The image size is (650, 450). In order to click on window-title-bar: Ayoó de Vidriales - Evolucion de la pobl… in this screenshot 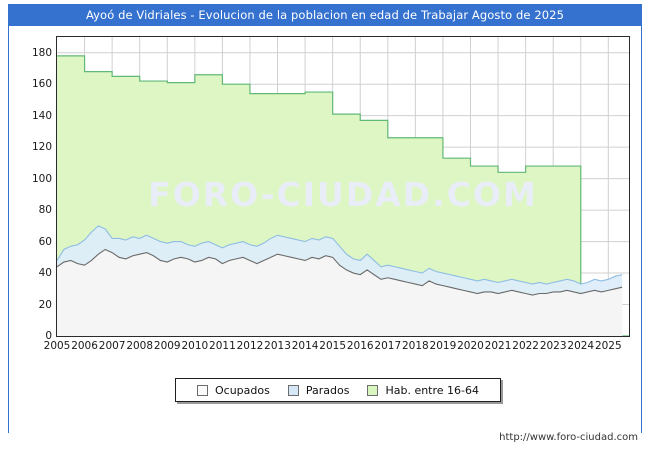, I will do `click(325, 15)`.